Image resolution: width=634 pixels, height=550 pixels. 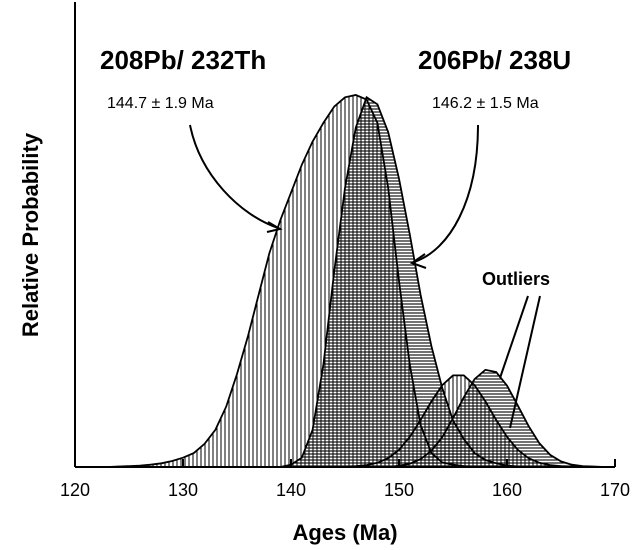 I want to click on x-tick-label: 160, so click(x=507, y=490).